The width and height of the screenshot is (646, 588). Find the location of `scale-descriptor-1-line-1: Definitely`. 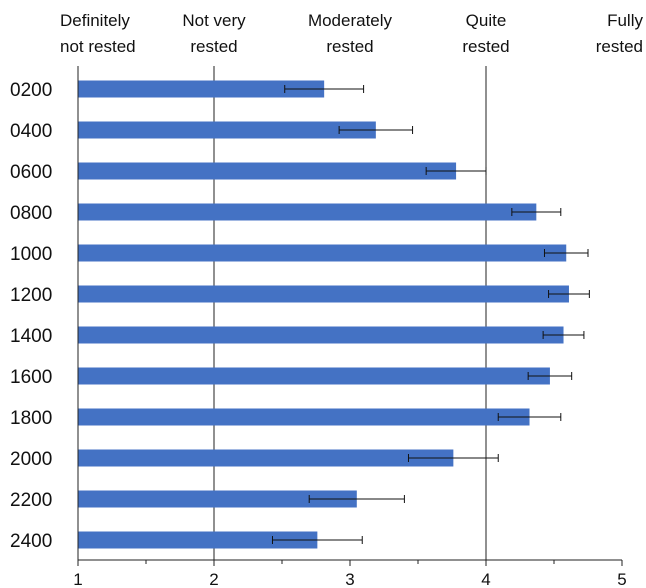

scale-descriptor-1-line-1: Definitely is located at coordinates (95, 20).